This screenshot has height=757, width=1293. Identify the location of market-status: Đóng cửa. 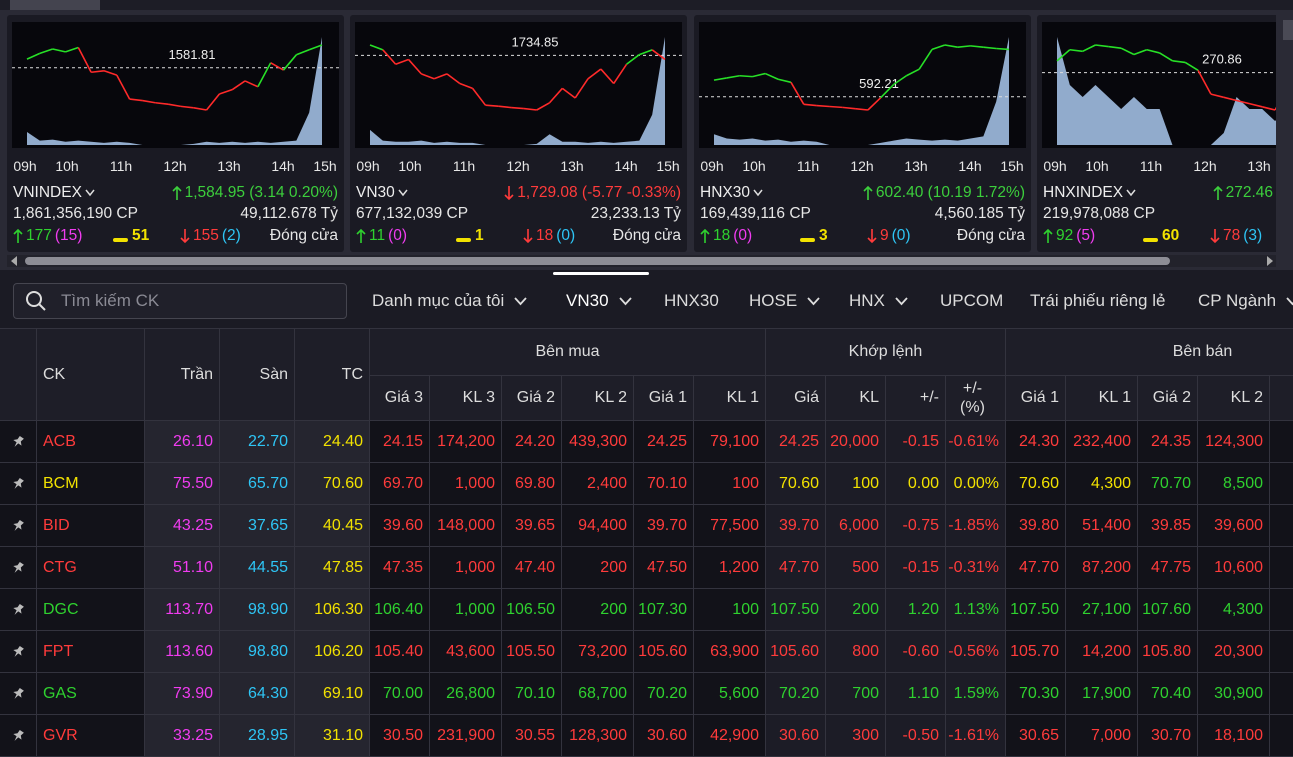
(303, 235).